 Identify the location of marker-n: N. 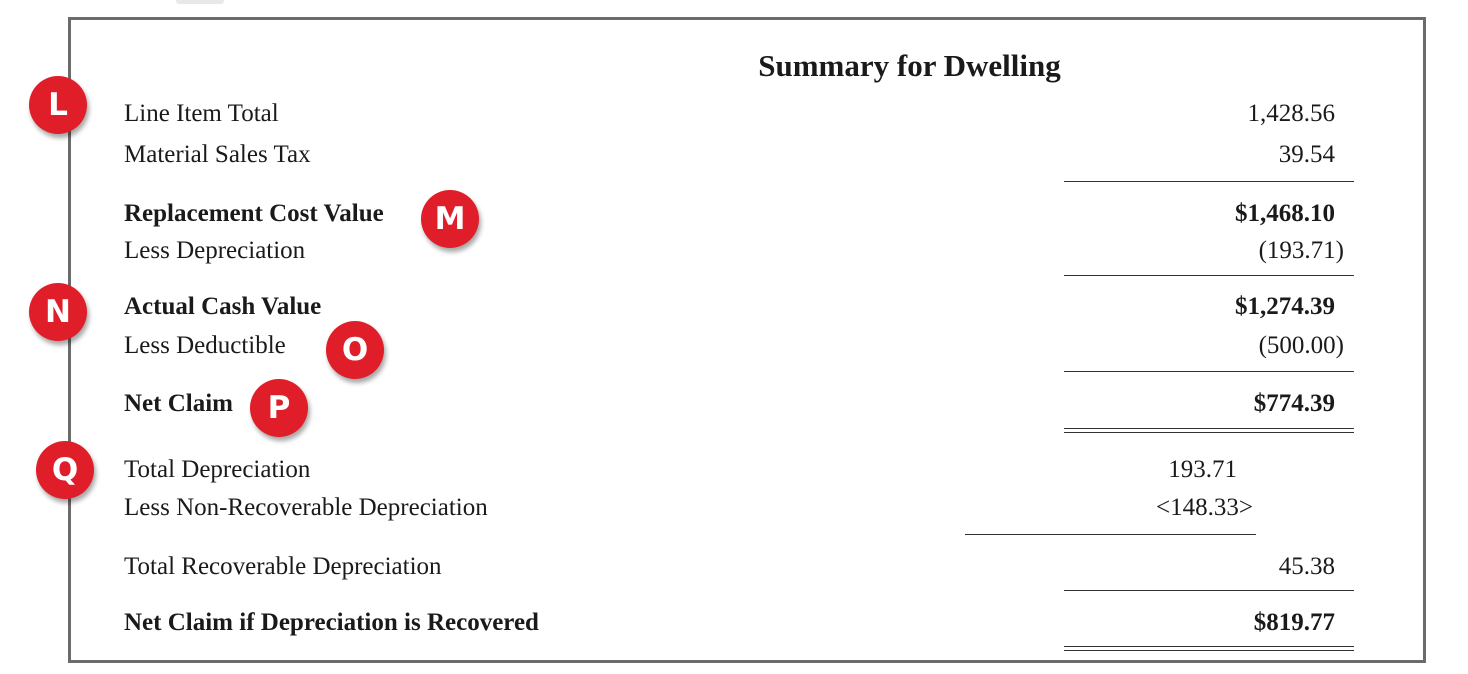
(58, 312).